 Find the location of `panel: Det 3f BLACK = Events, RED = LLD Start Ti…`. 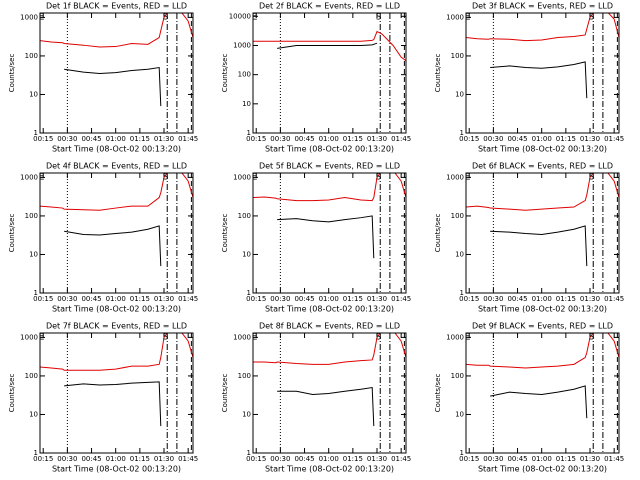

panel: Det 3f BLACK = Events, RED = LLD Start Ti… is located at coordinates (529, 78).